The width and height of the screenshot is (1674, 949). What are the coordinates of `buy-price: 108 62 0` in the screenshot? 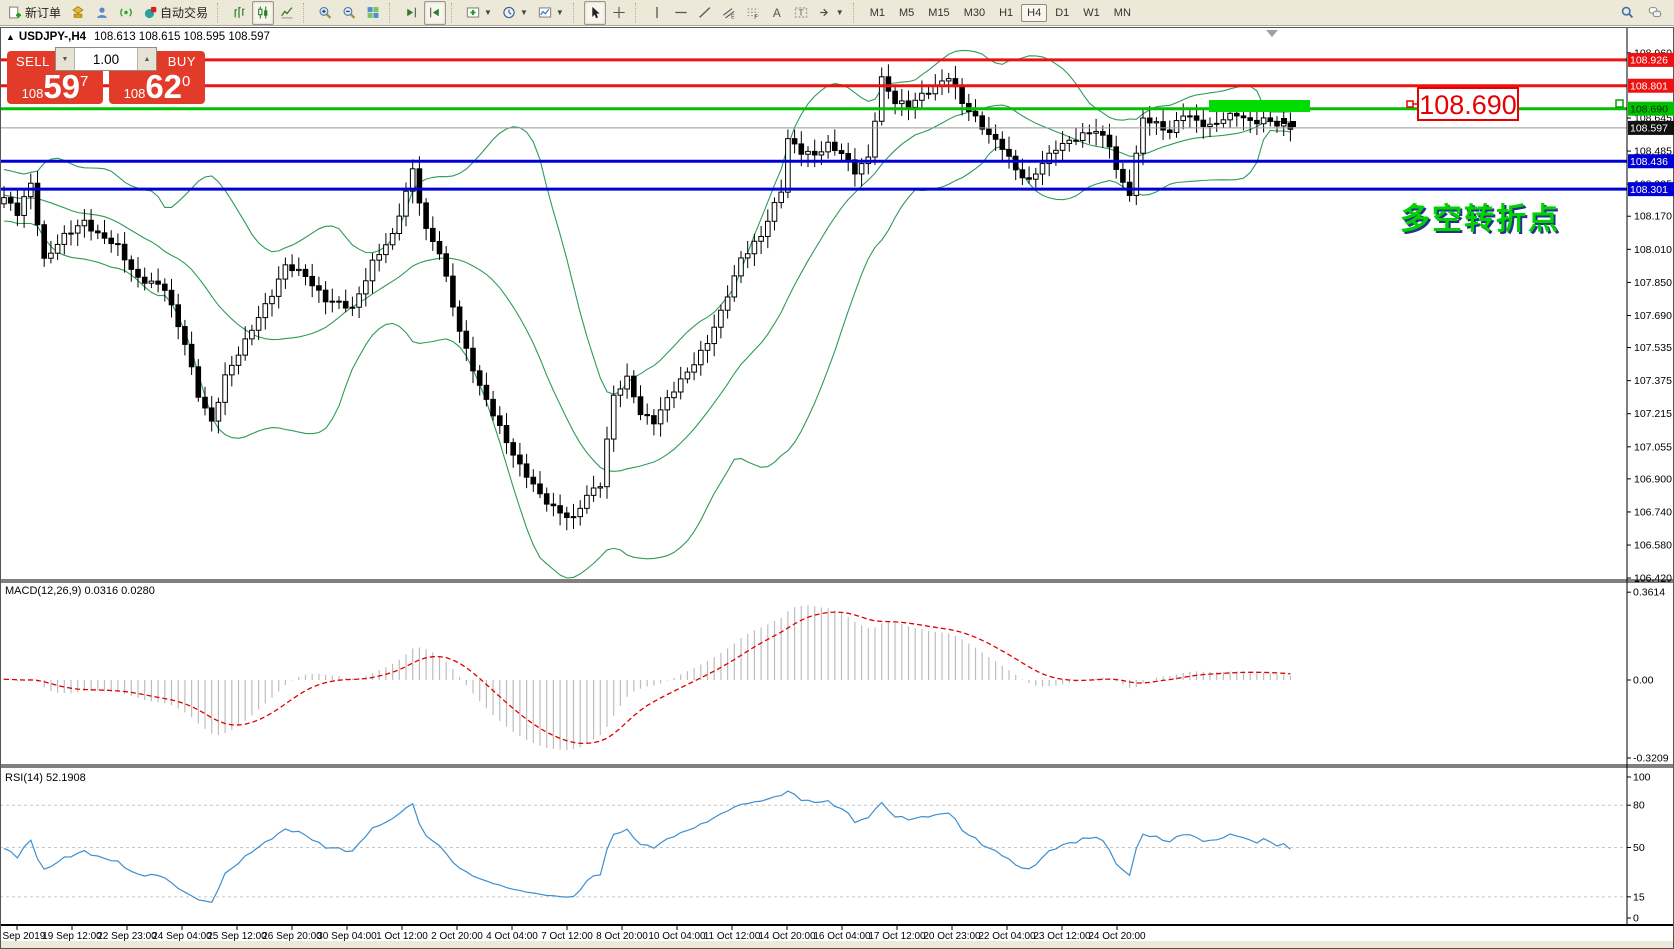 It's located at (157, 86).